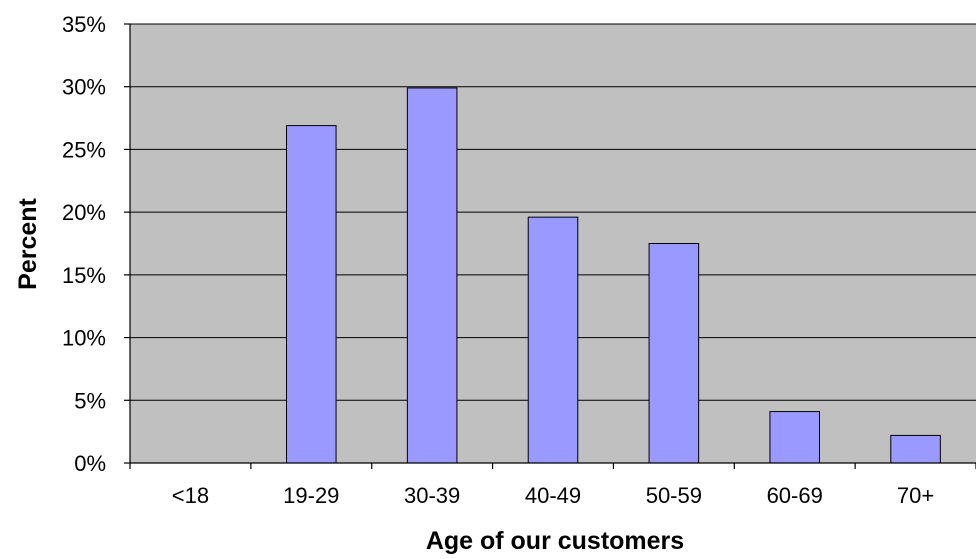  What do you see at coordinates (311, 495) in the screenshot?
I see `x-tick-label: 19-29` at bounding box center [311, 495].